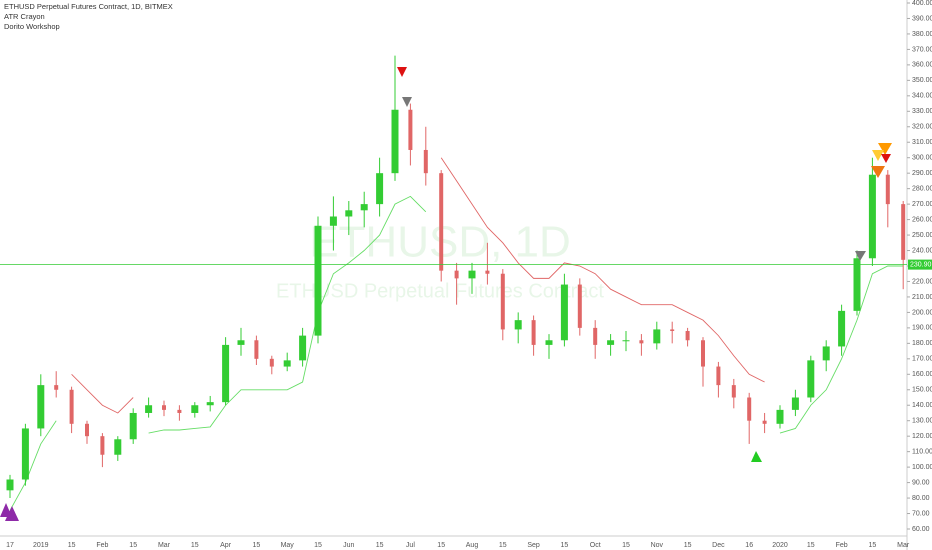  Describe the element at coordinates (922, 297) in the screenshot. I see `y-tick-label: 210.00` at that location.